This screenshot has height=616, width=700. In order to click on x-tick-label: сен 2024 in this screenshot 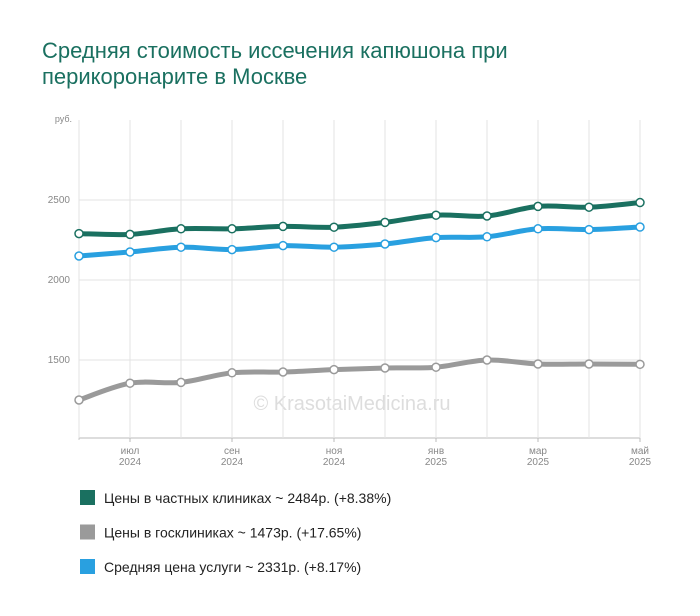, I will do `click(232, 457)`.